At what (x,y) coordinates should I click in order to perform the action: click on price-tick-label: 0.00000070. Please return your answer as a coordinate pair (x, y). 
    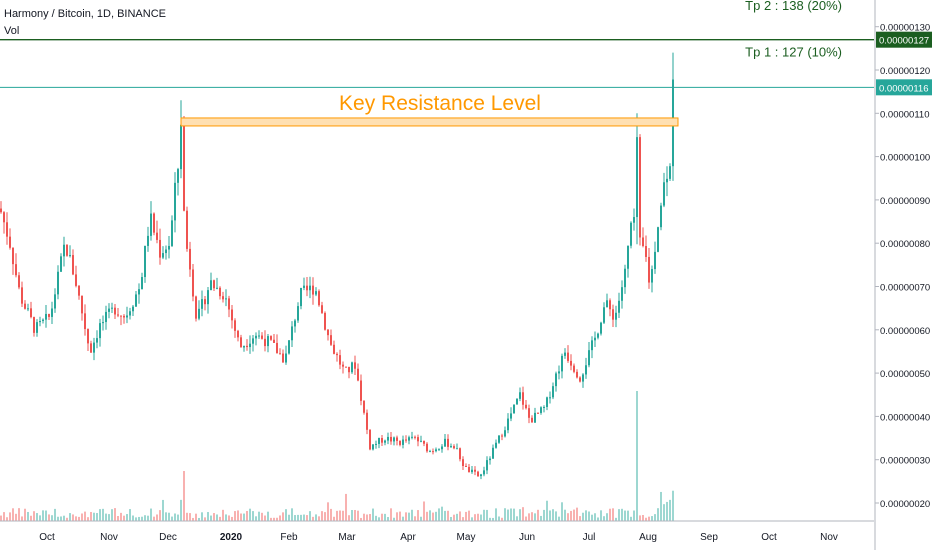
    Looking at the image, I should click on (905, 288).